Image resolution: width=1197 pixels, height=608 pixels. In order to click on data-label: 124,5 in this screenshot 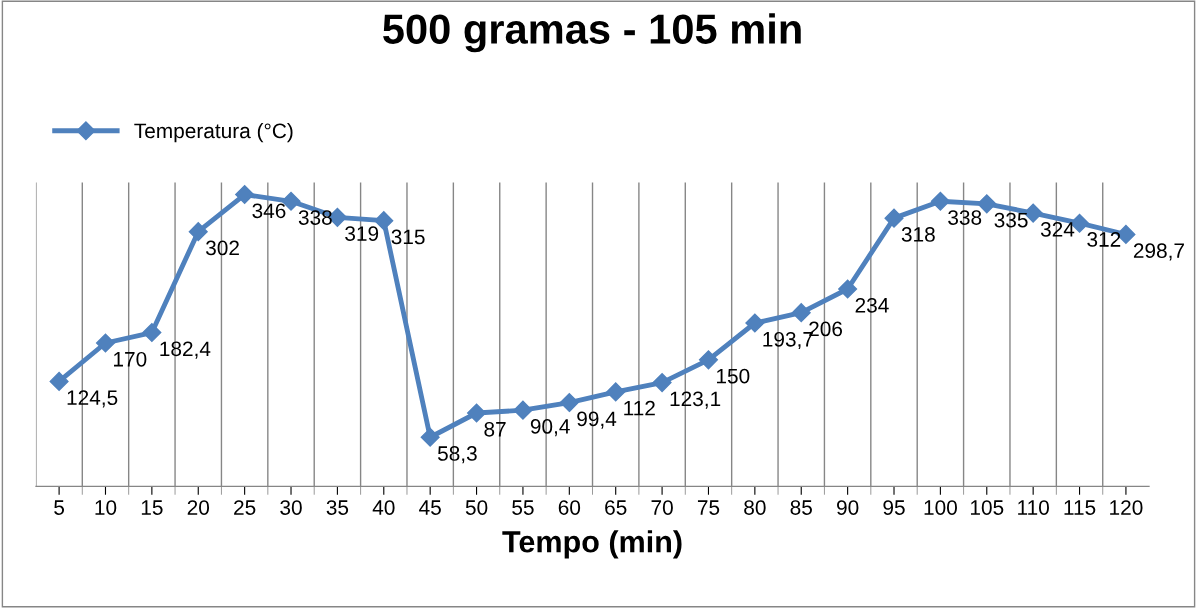, I will do `click(92, 399)`.